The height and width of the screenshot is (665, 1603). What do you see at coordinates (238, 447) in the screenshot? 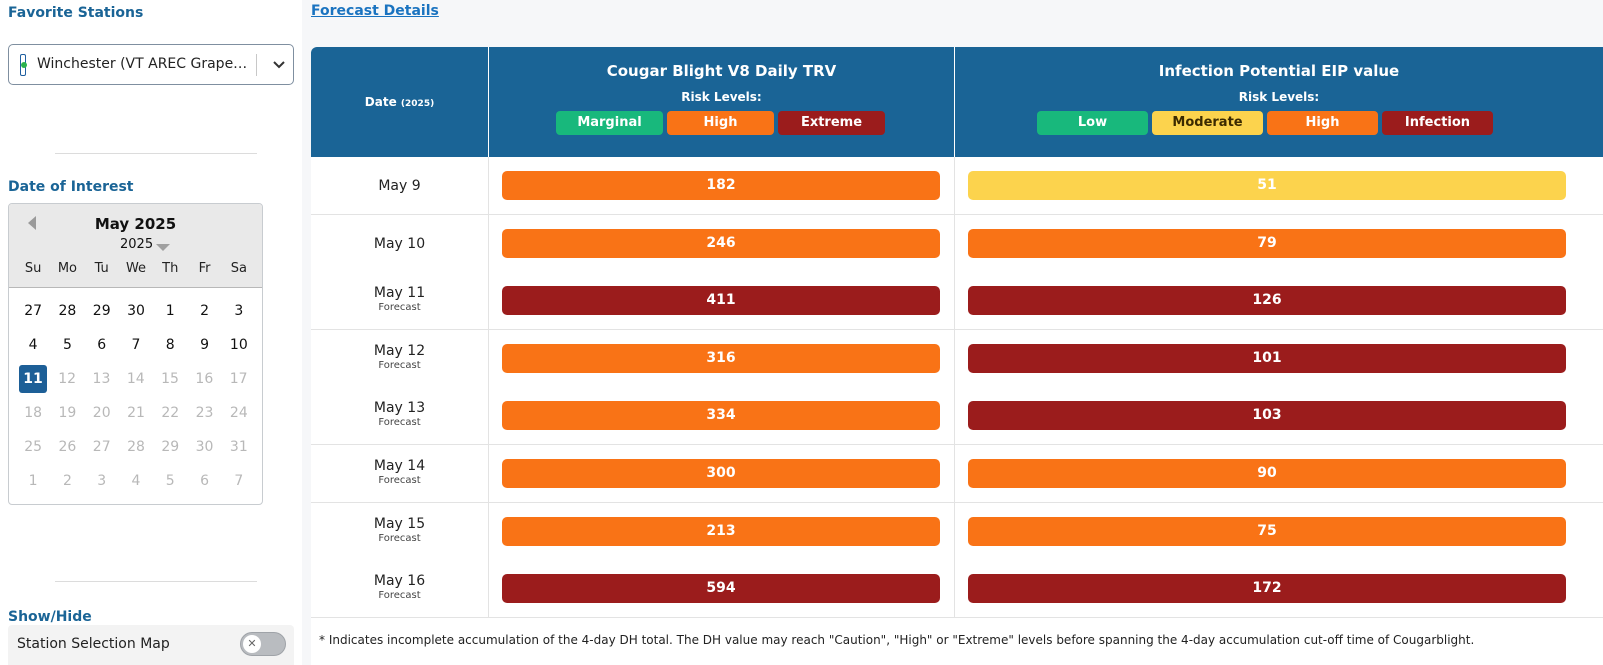
I see `calendar-day: 31` at bounding box center [238, 447].